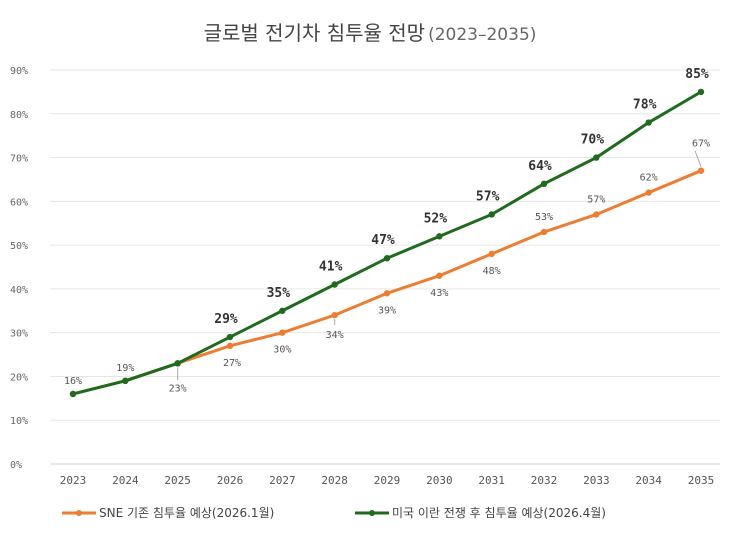 This screenshot has height=534, width=741. I want to click on data-label: 19%, so click(125, 368).